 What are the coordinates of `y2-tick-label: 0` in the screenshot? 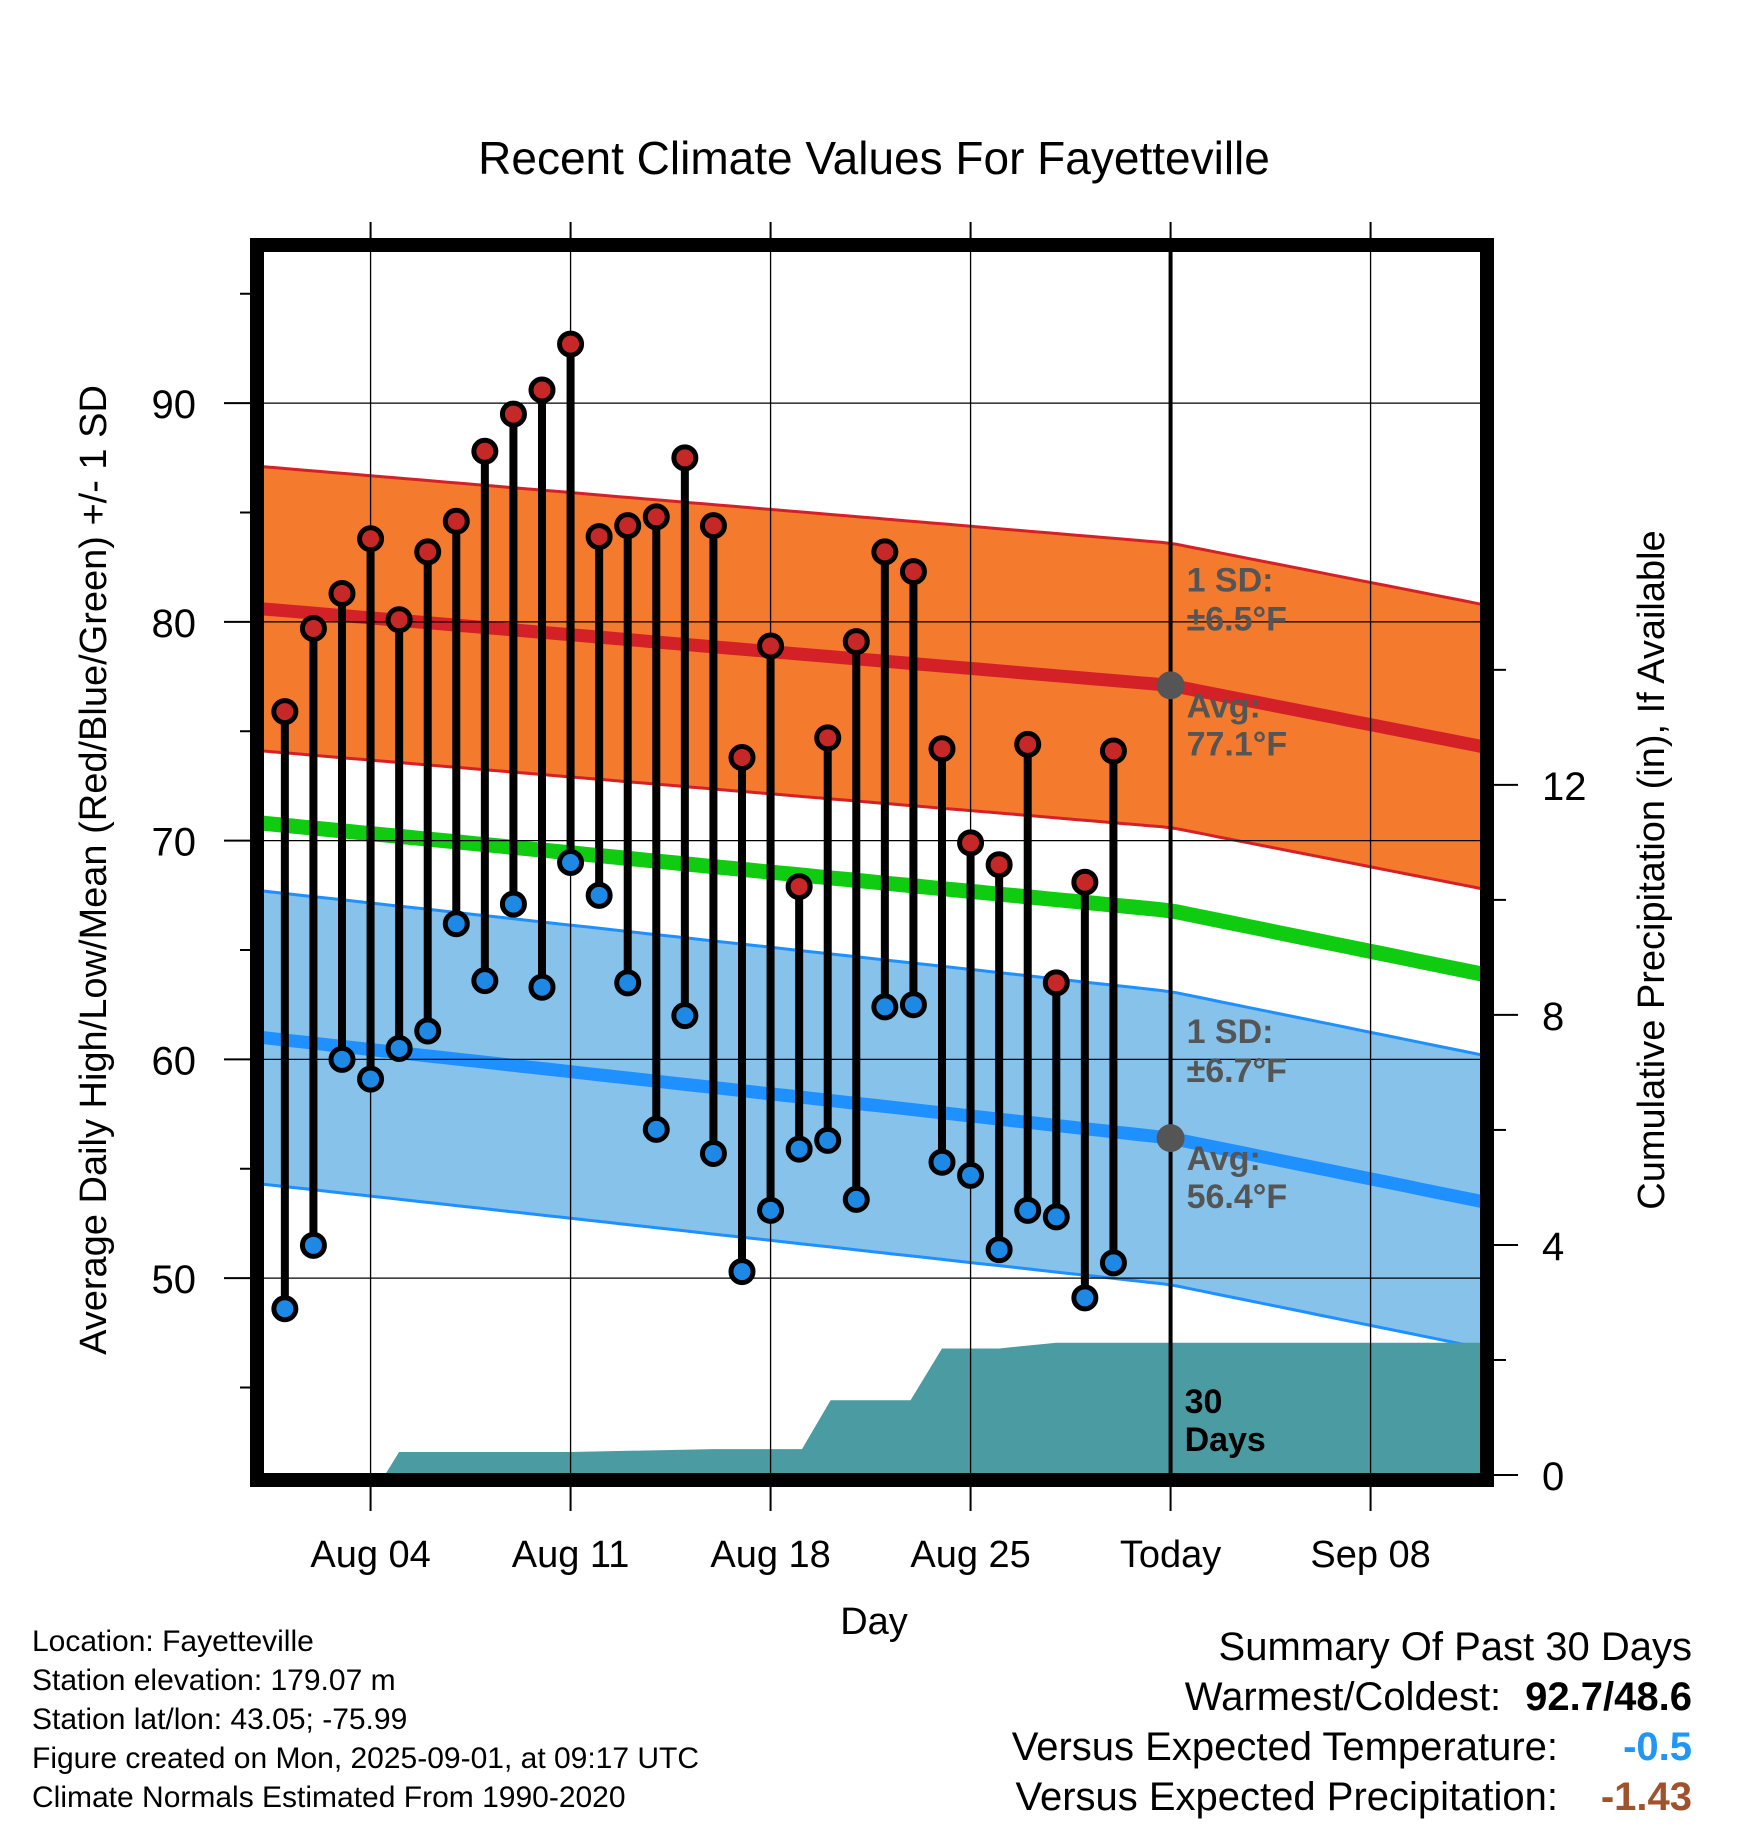 It's located at (1553, 1477).